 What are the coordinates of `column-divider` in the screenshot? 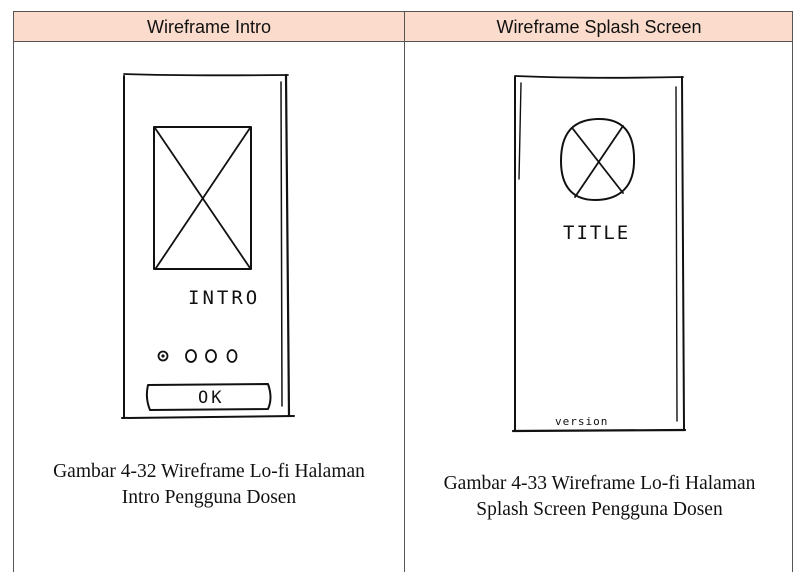 It's located at (404, 292).